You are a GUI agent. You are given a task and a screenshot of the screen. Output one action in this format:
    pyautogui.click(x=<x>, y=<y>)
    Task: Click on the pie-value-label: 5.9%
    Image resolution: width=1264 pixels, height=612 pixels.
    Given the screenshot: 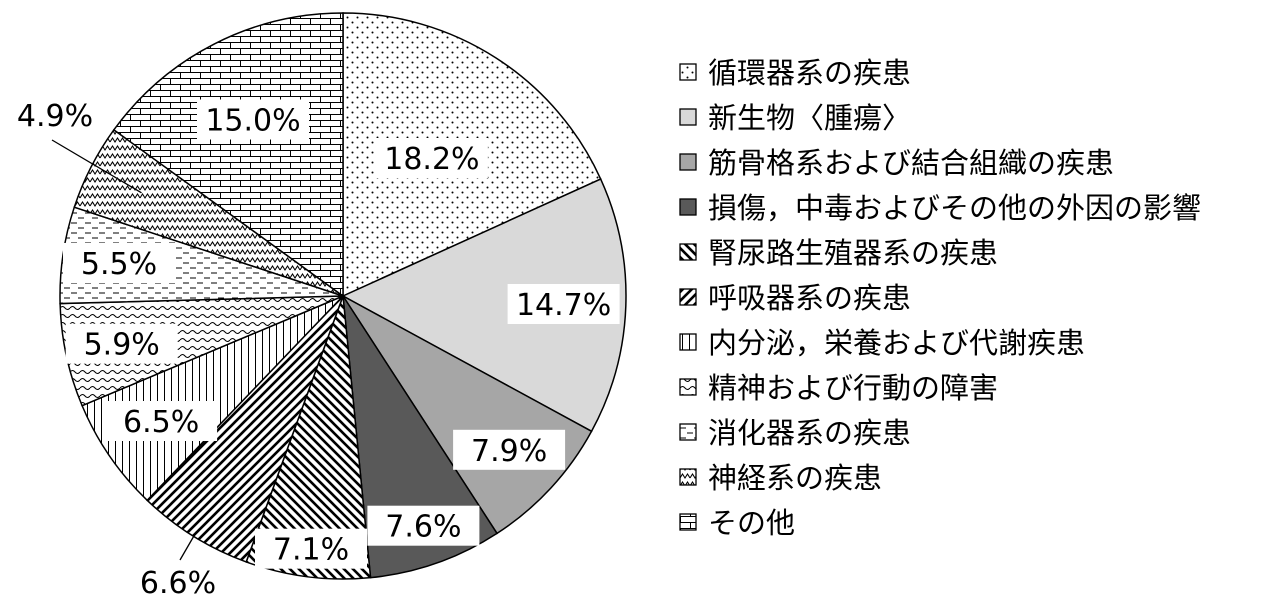 What is the action you would take?
    pyautogui.click(x=121, y=343)
    